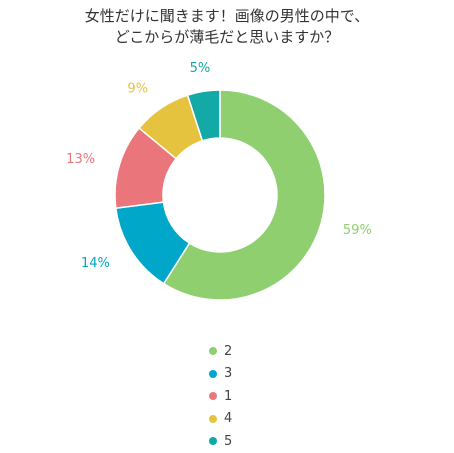 The image size is (454, 453). What do you see at coordinates (200, 68) in the screenshot?
I see `data-label-5: 5%` at bounding box center [200, 68].